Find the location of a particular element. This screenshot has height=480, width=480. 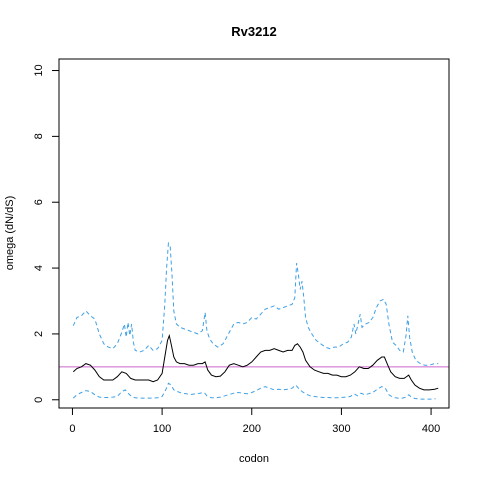

x-tick-label: 0 is located at coordinates (72, 429).